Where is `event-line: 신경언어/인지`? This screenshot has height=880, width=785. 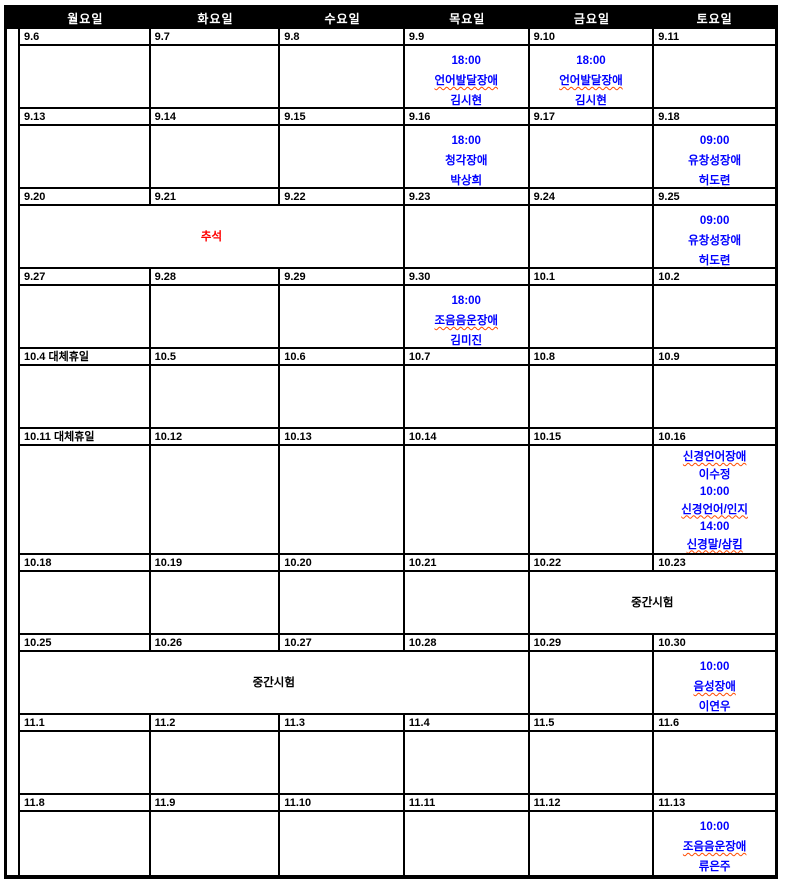
event-line: 신경언어/인지 is located at coordinates (714, 509).